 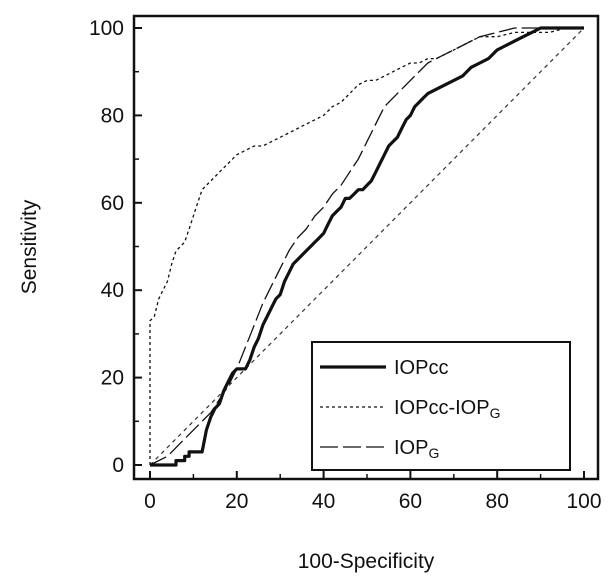 What do you see at coordinates (410, 501) in the screenshot?
I see `x-tick-label: 60` at bounding box center [410, 501].